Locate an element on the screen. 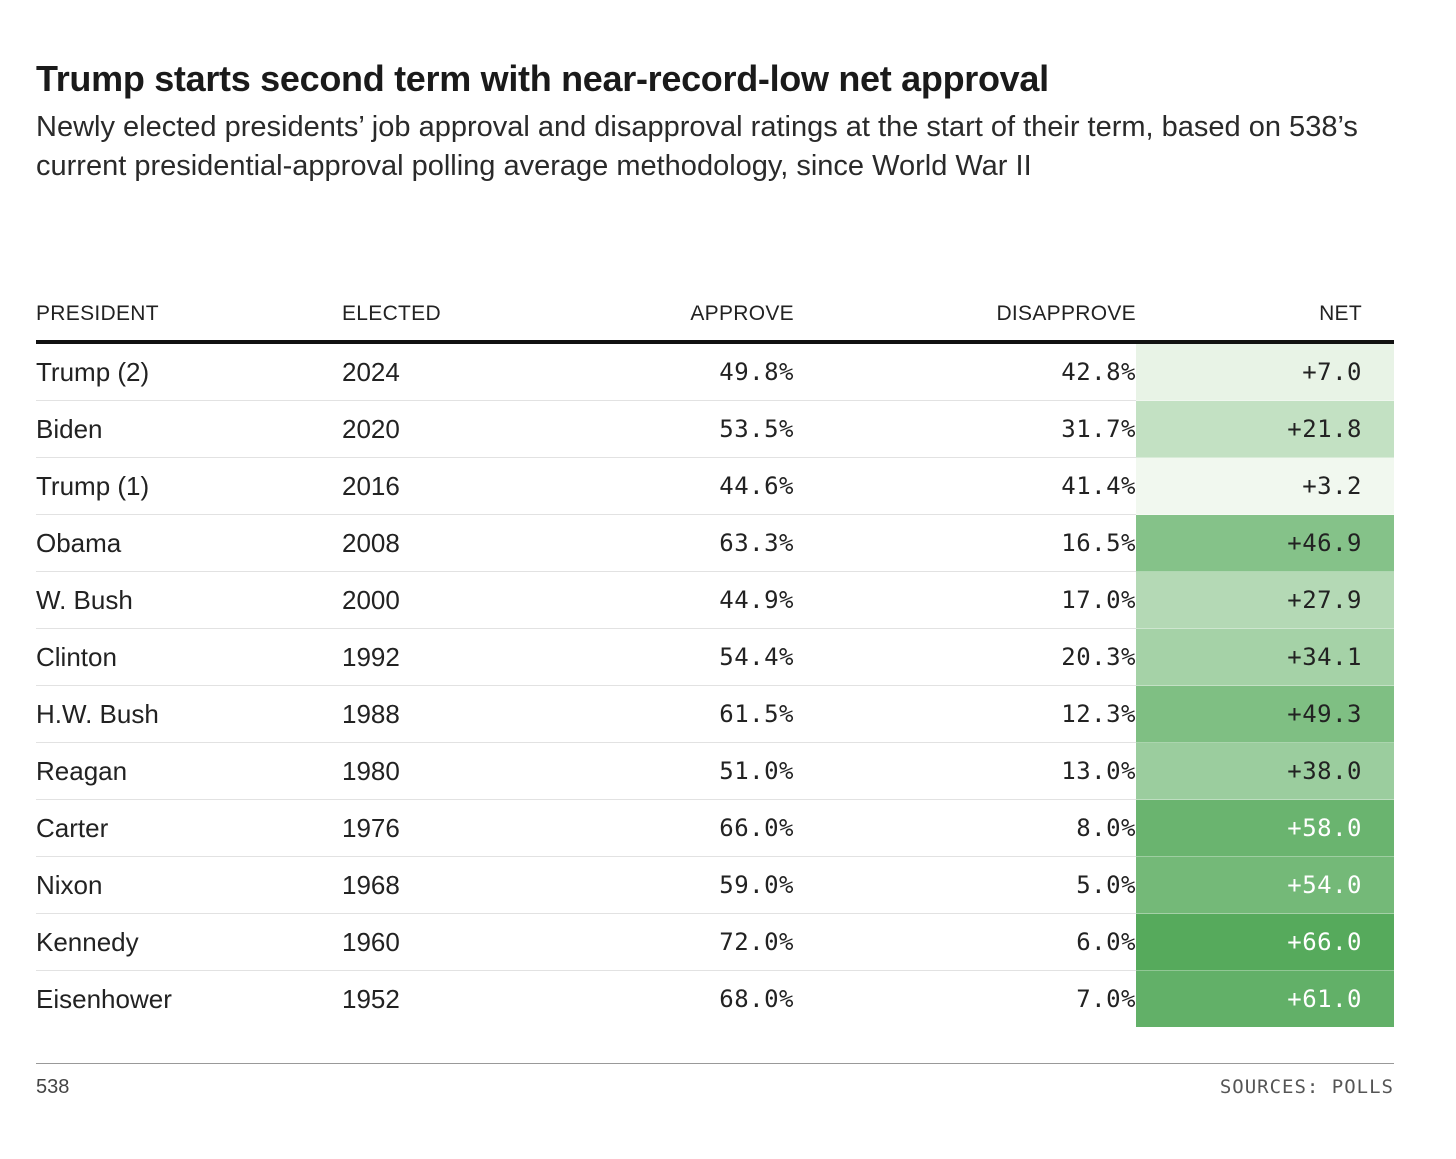 This screenshot has width=1456, height=1159. disapprove-cell: 13.0% is located at coordinates (965, 771).